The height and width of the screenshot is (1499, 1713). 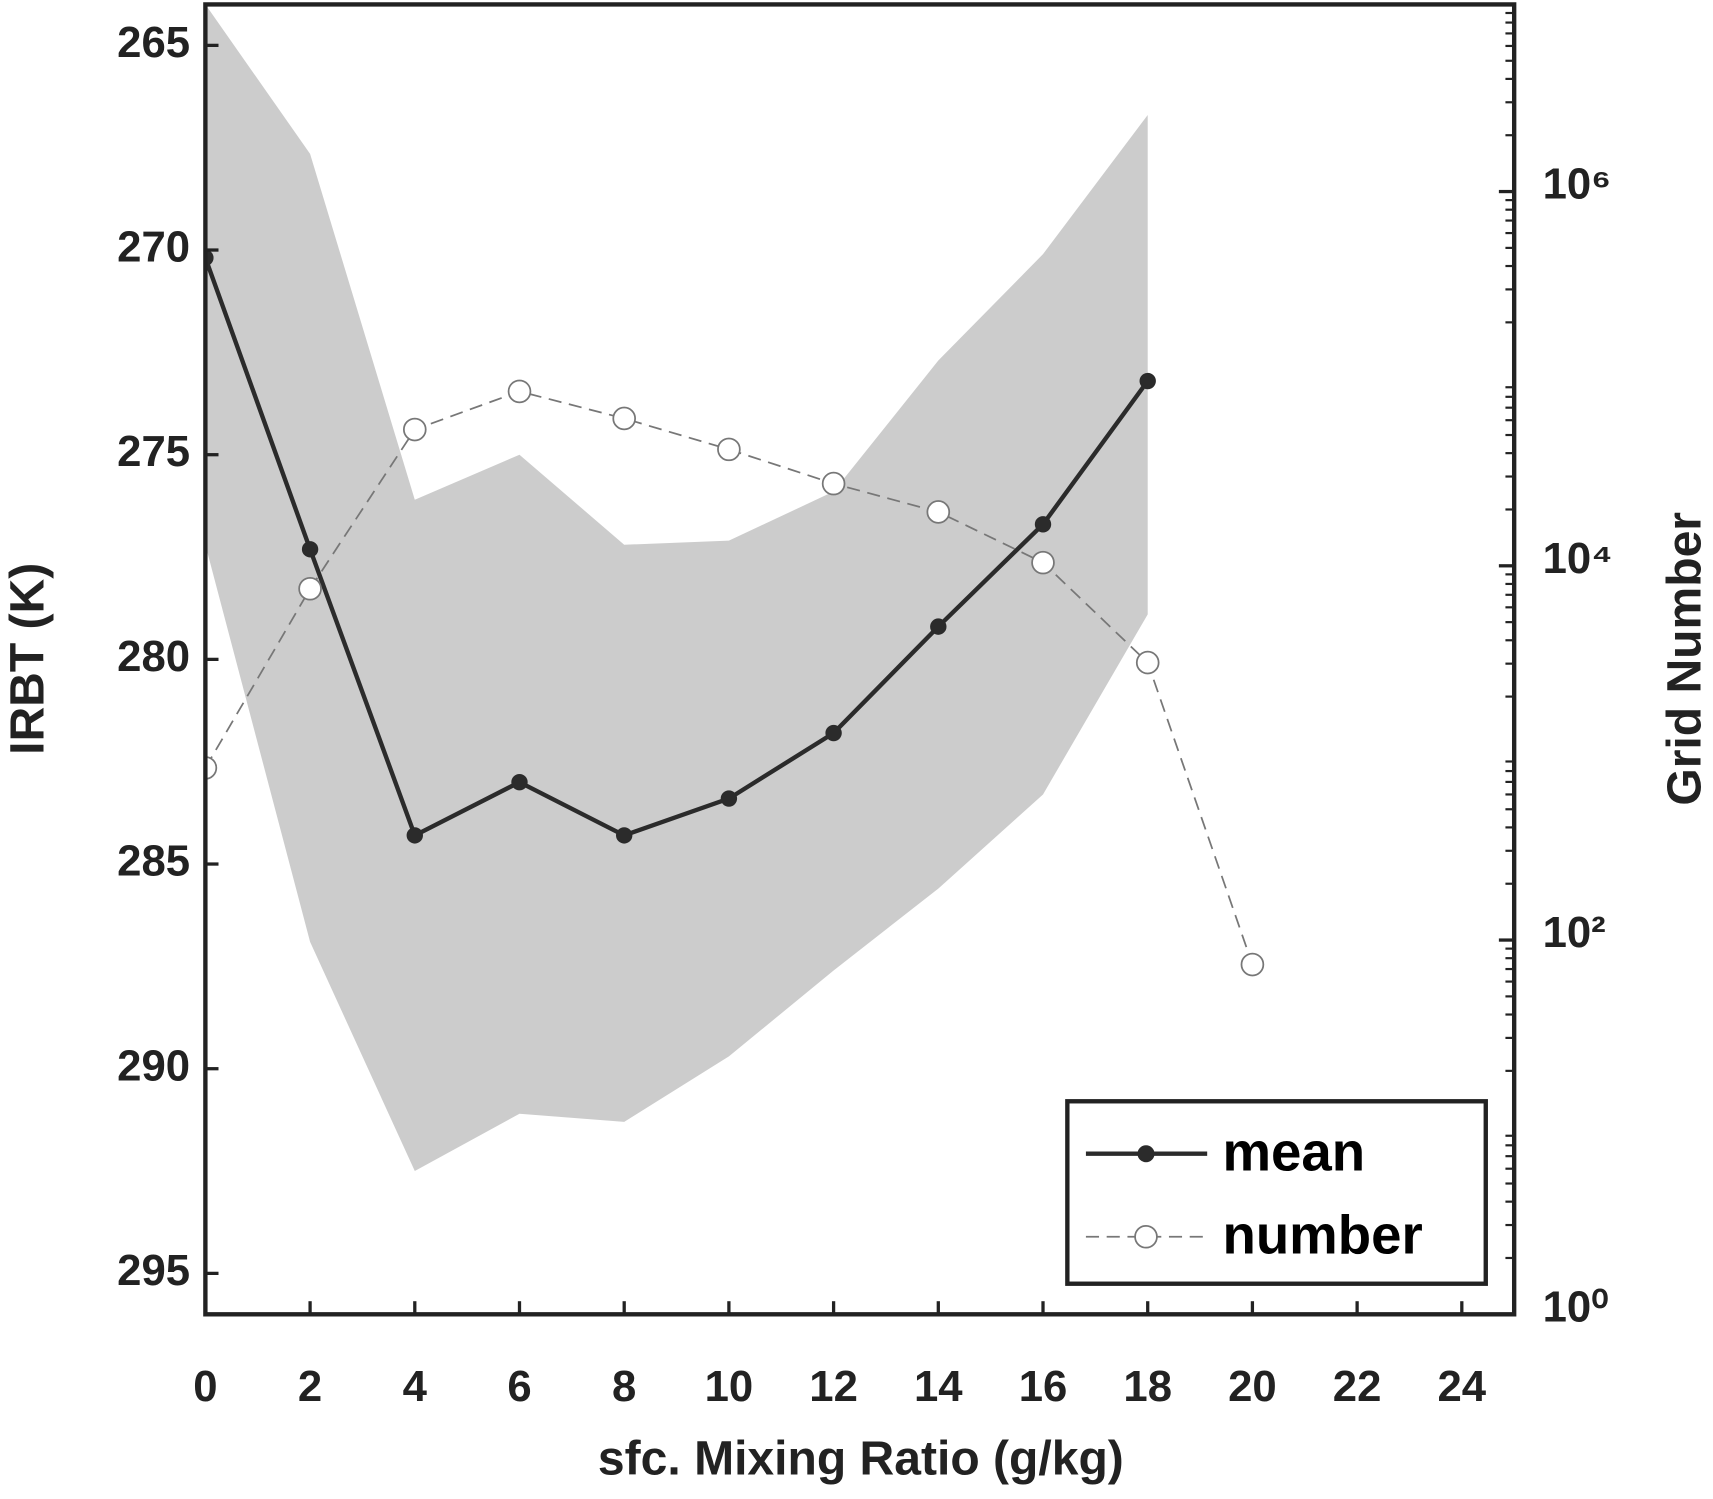 What do you see at coordinates (153, 861) in the screenshot?
I see `y-tick-label: 285` at bounding box center [153, 861].